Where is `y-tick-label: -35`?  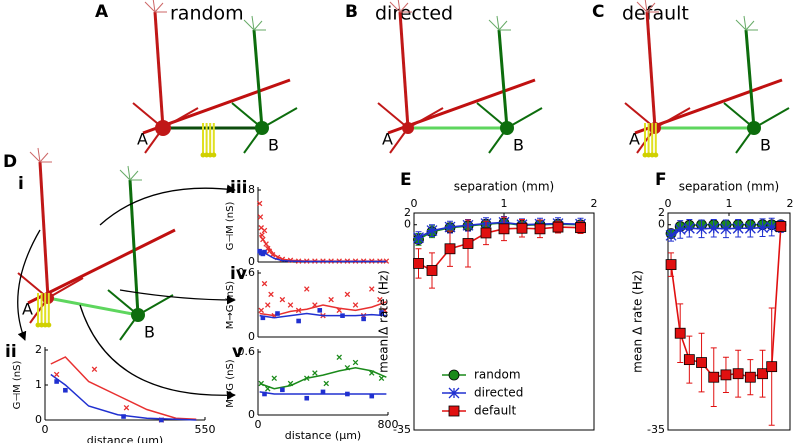 y-tick-label: -35 is located at coordinates (656, 429).